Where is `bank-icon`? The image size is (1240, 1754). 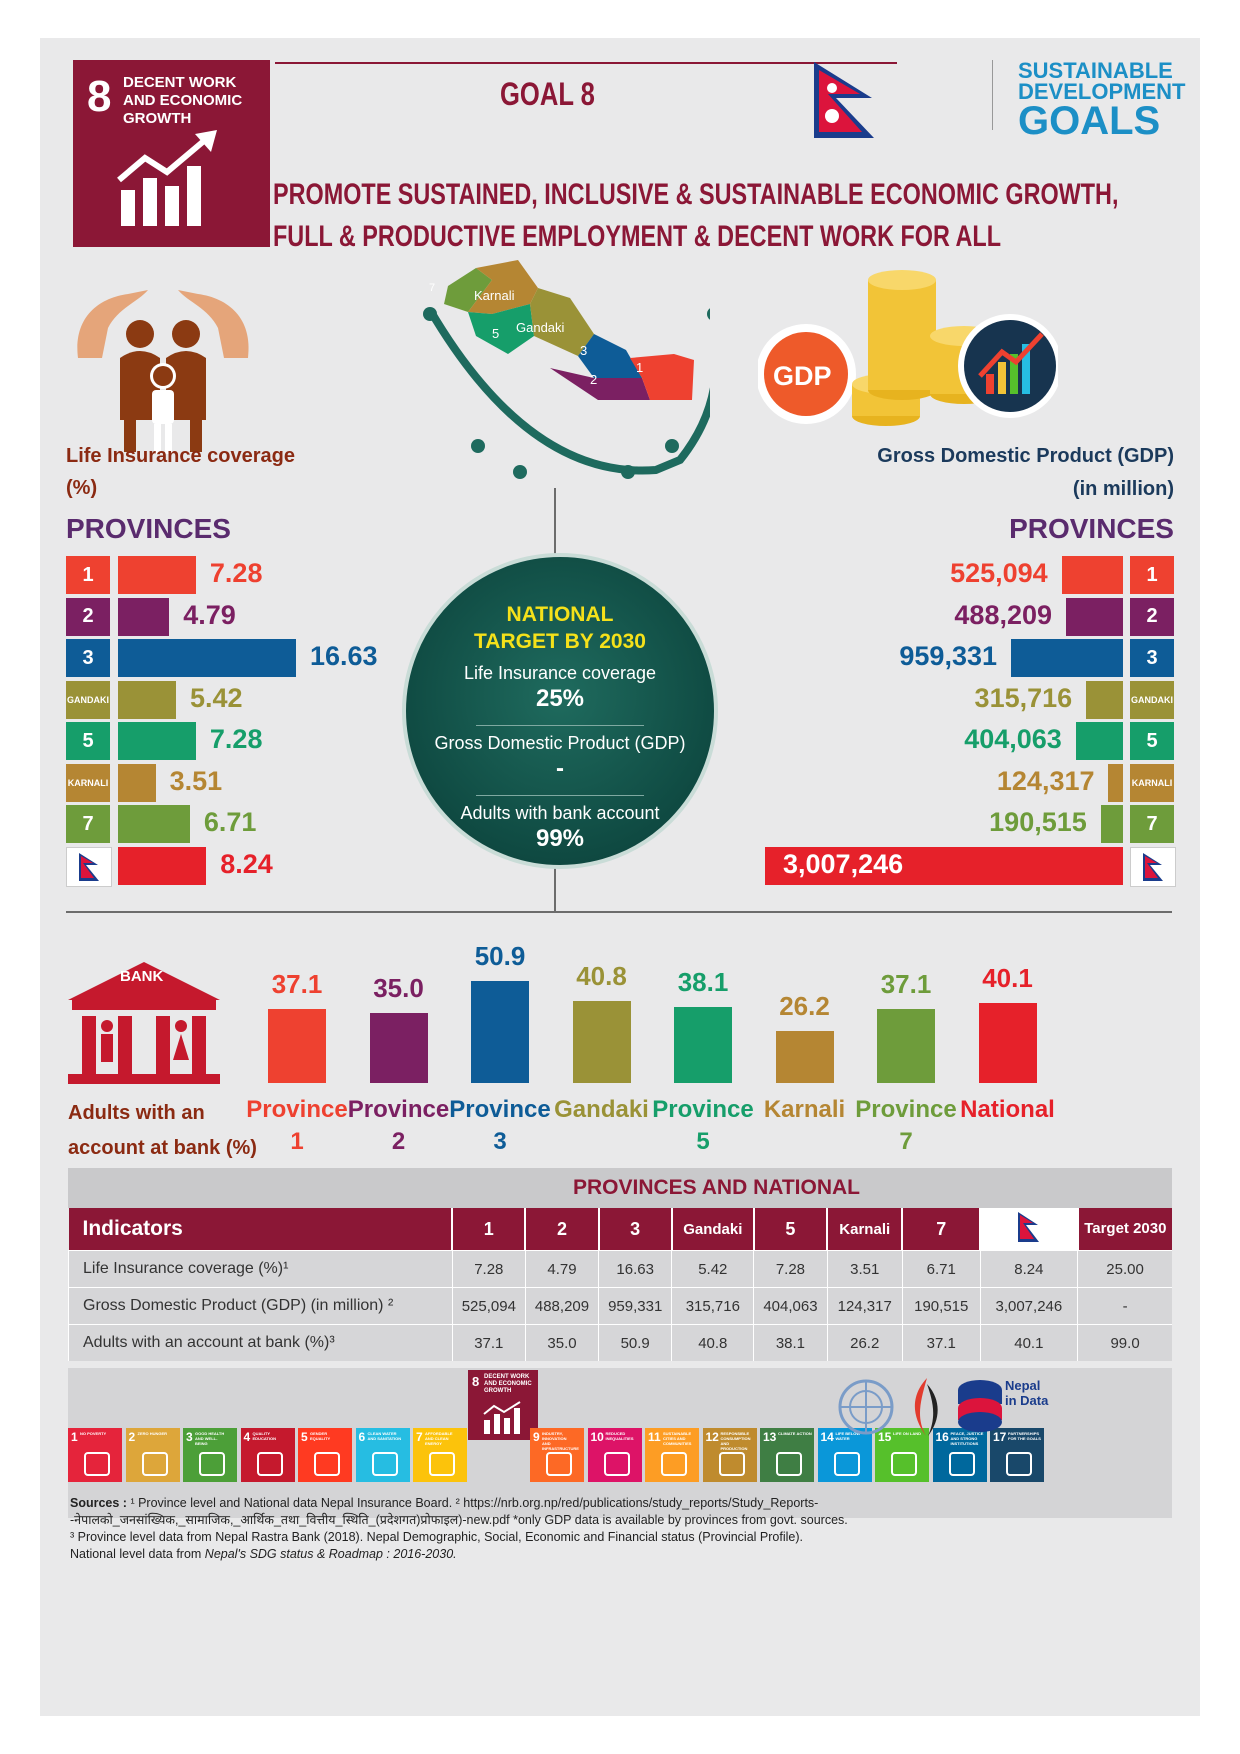 bank-icon is located at coordinates (144, 1023).